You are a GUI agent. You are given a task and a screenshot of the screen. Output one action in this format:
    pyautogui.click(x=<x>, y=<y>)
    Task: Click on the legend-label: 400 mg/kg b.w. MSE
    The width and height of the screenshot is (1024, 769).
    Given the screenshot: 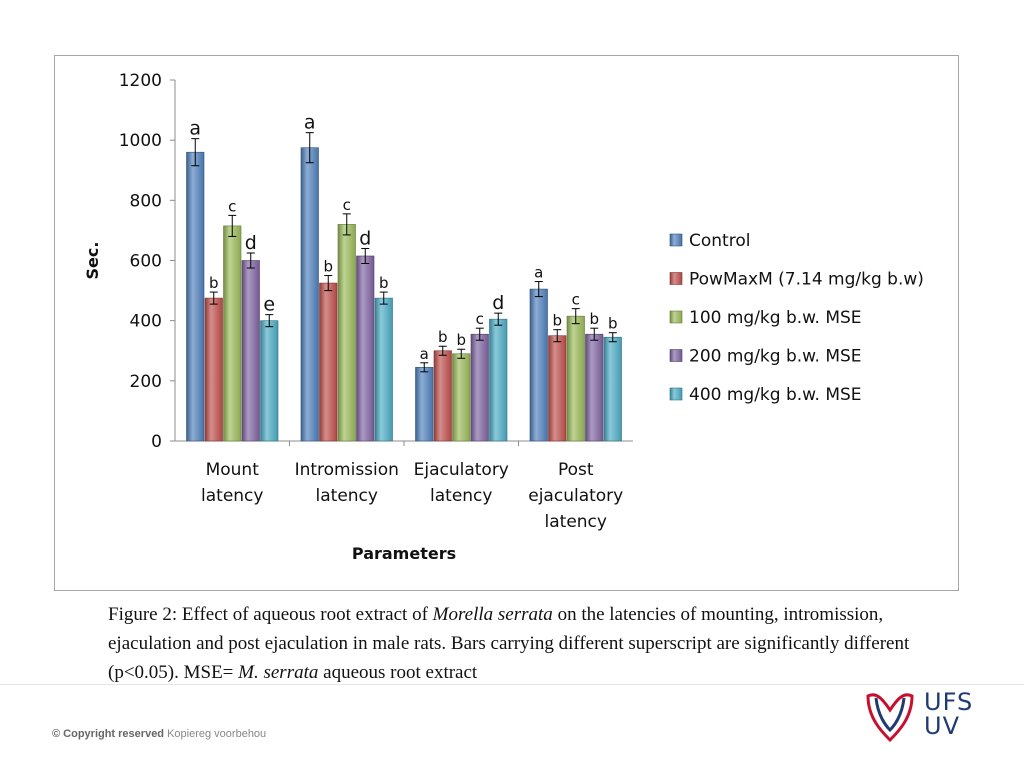 What is the action you would take?
    pyautogui.click(x=775, y=395)
    